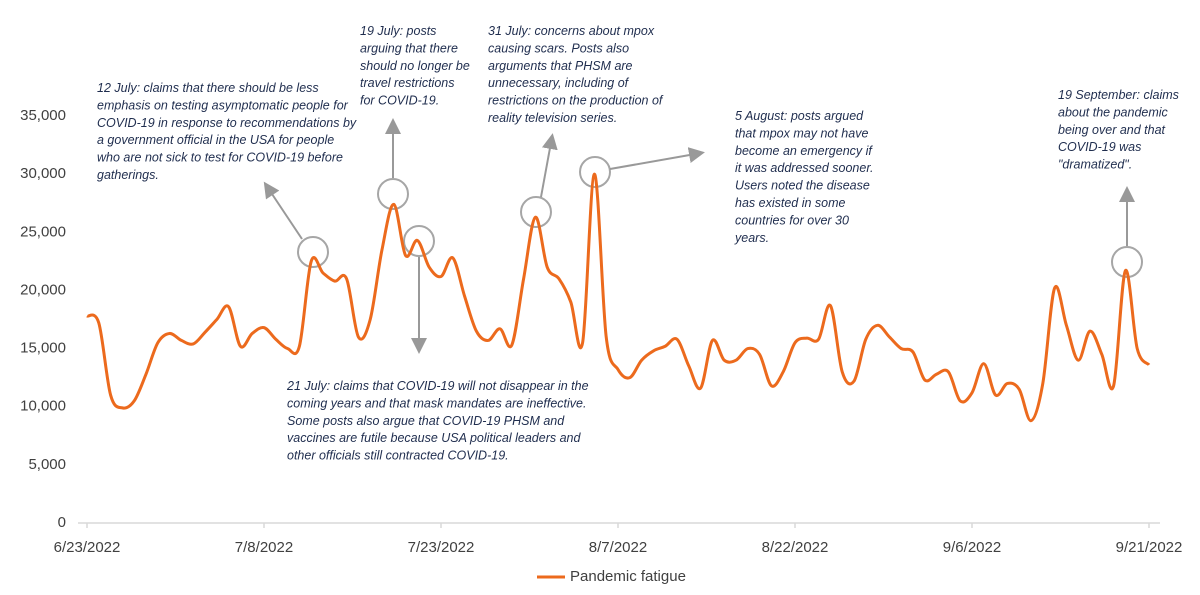 This screenshot has height=595, width=1200. I want to click on annotation-line: being over and that, so click(1112, 130).